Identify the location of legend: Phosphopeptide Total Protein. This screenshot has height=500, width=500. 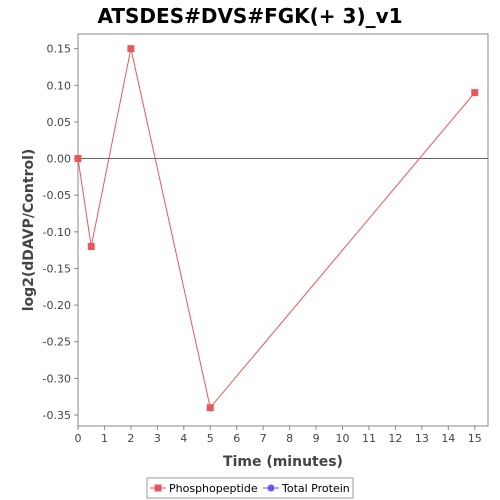
(250, 488).